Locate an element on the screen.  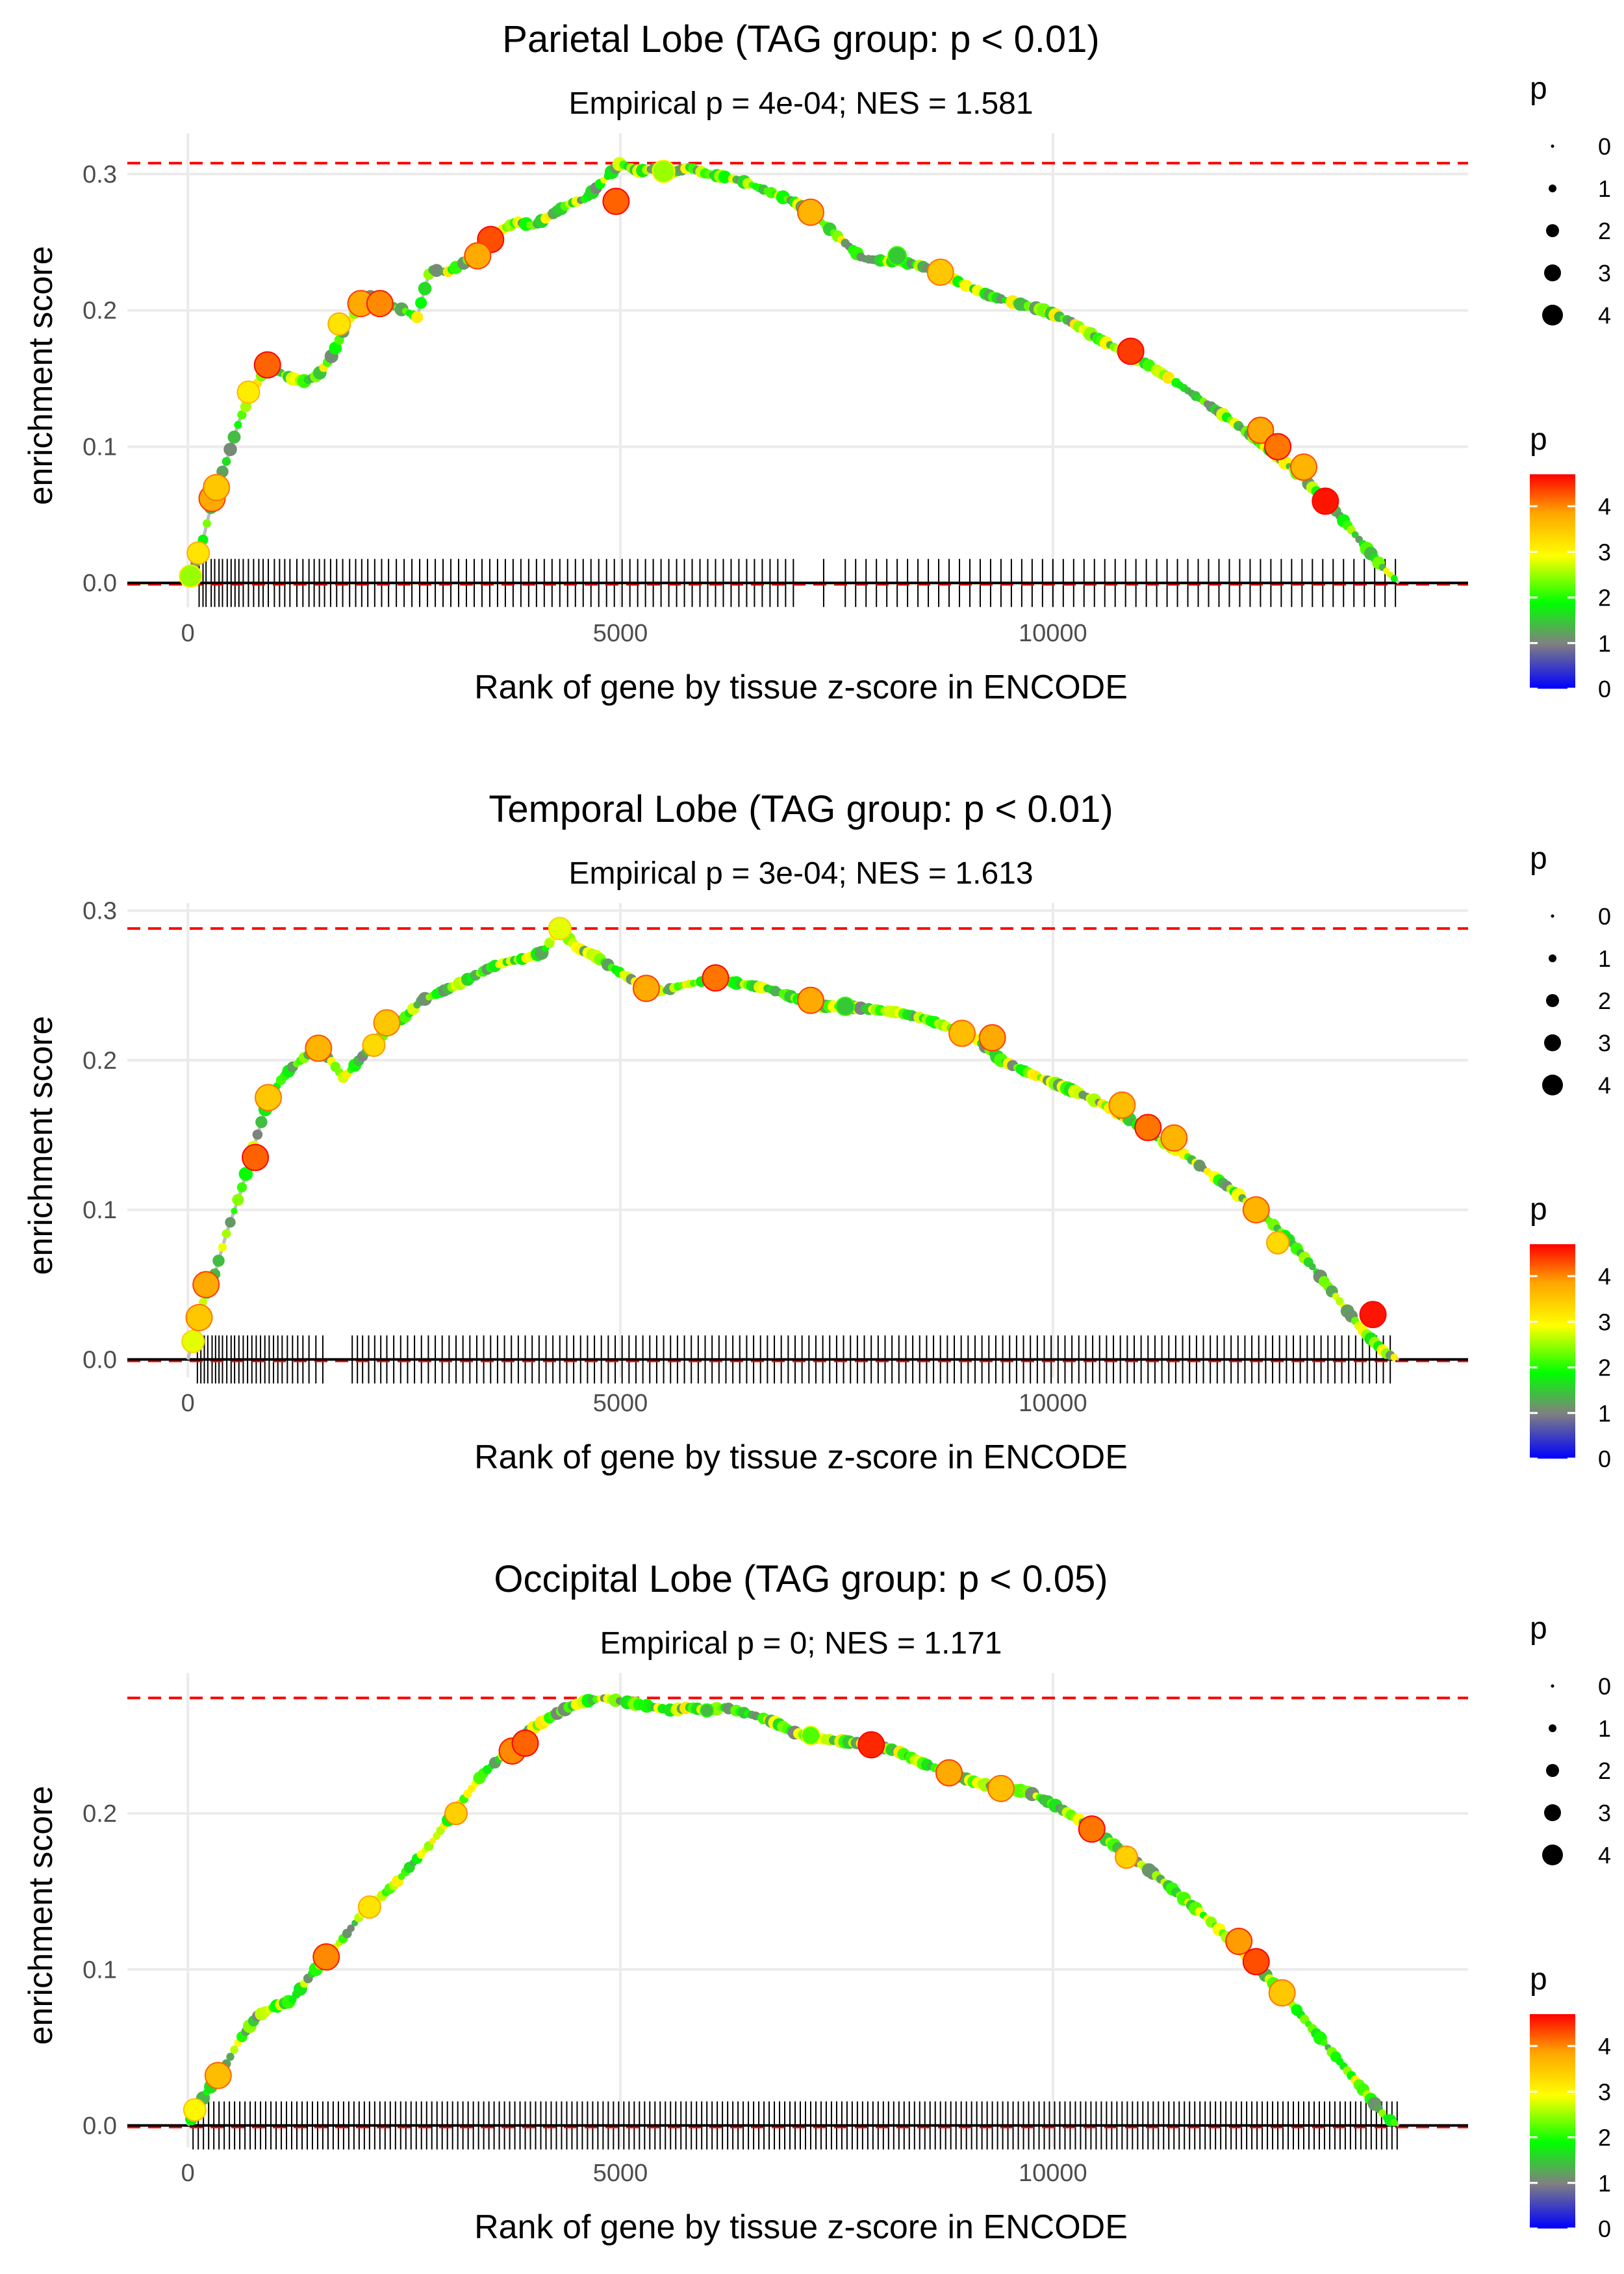
chart-title: Temporal Lobe (TAG group: p < 0.01) is located at coordinates (800, 809).